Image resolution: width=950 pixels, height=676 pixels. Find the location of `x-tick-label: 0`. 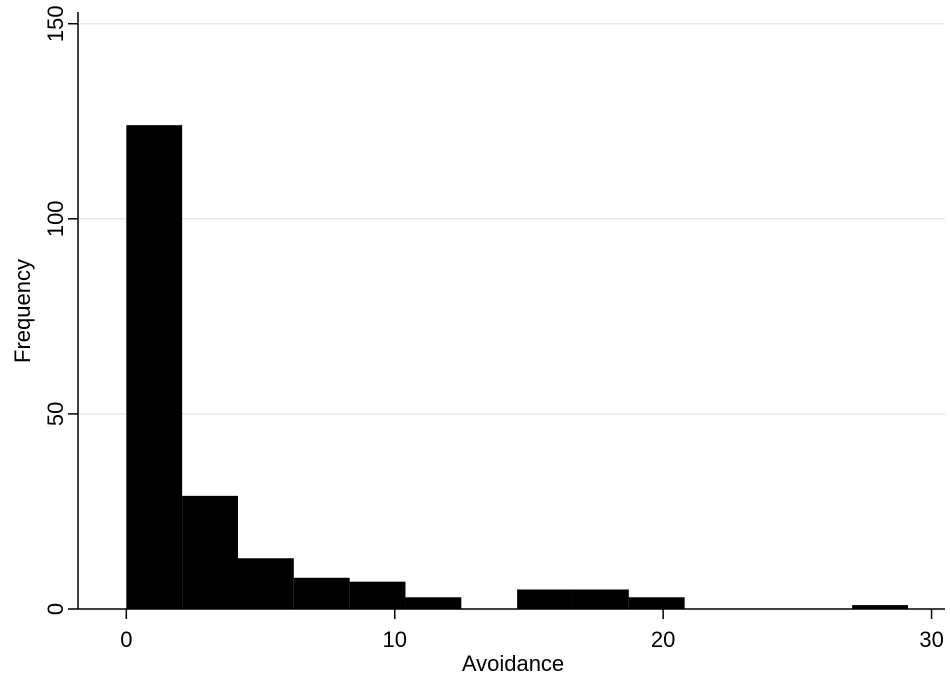

x-tick-label: 0 is located at coordinates (126, 639).